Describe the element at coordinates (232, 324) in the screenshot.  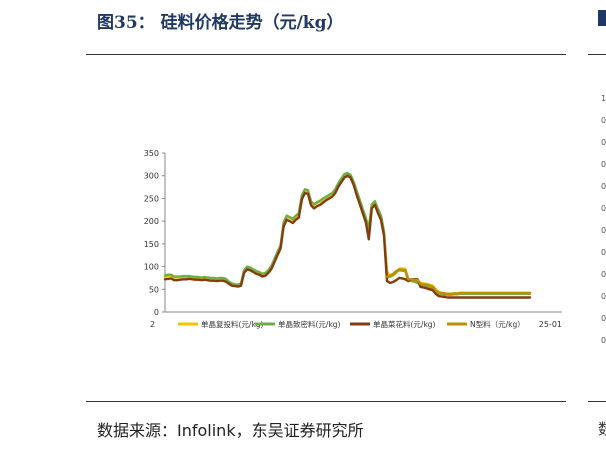
I see `legend-label: 单晶复投料(元/kg)` at that location.